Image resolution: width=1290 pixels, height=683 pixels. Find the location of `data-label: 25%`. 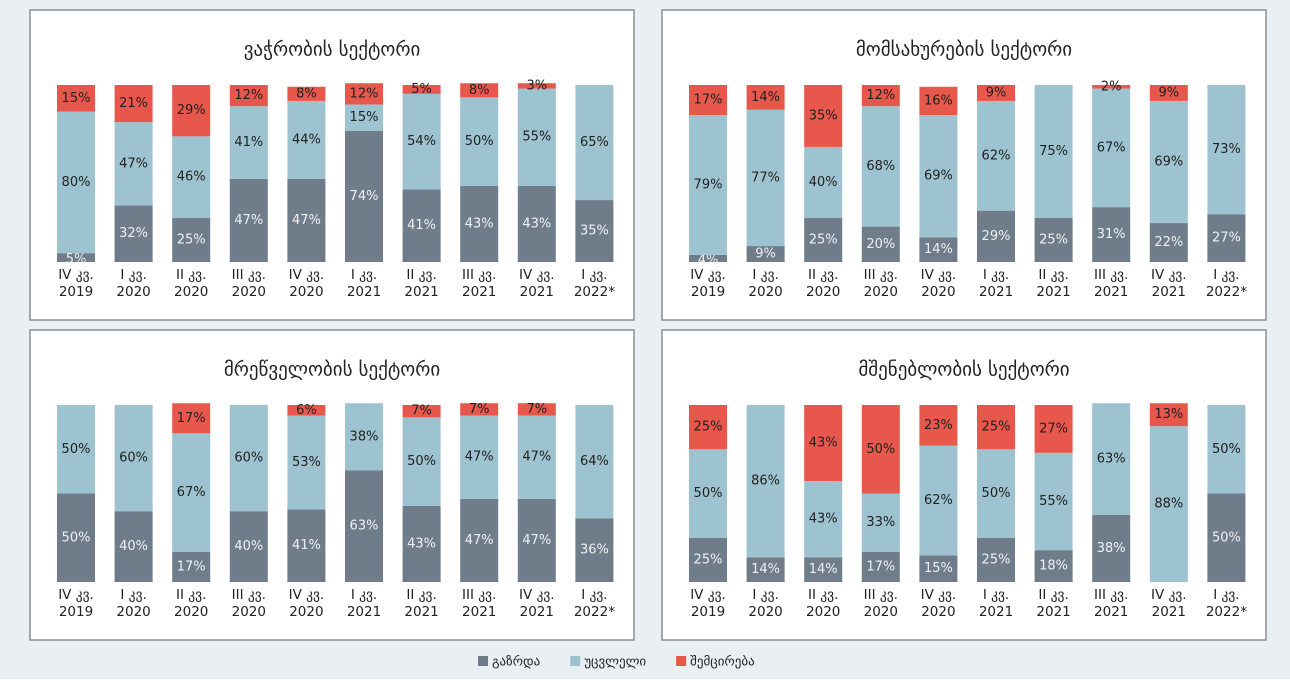

data-label: 25% is located at coordinates (996, 427).